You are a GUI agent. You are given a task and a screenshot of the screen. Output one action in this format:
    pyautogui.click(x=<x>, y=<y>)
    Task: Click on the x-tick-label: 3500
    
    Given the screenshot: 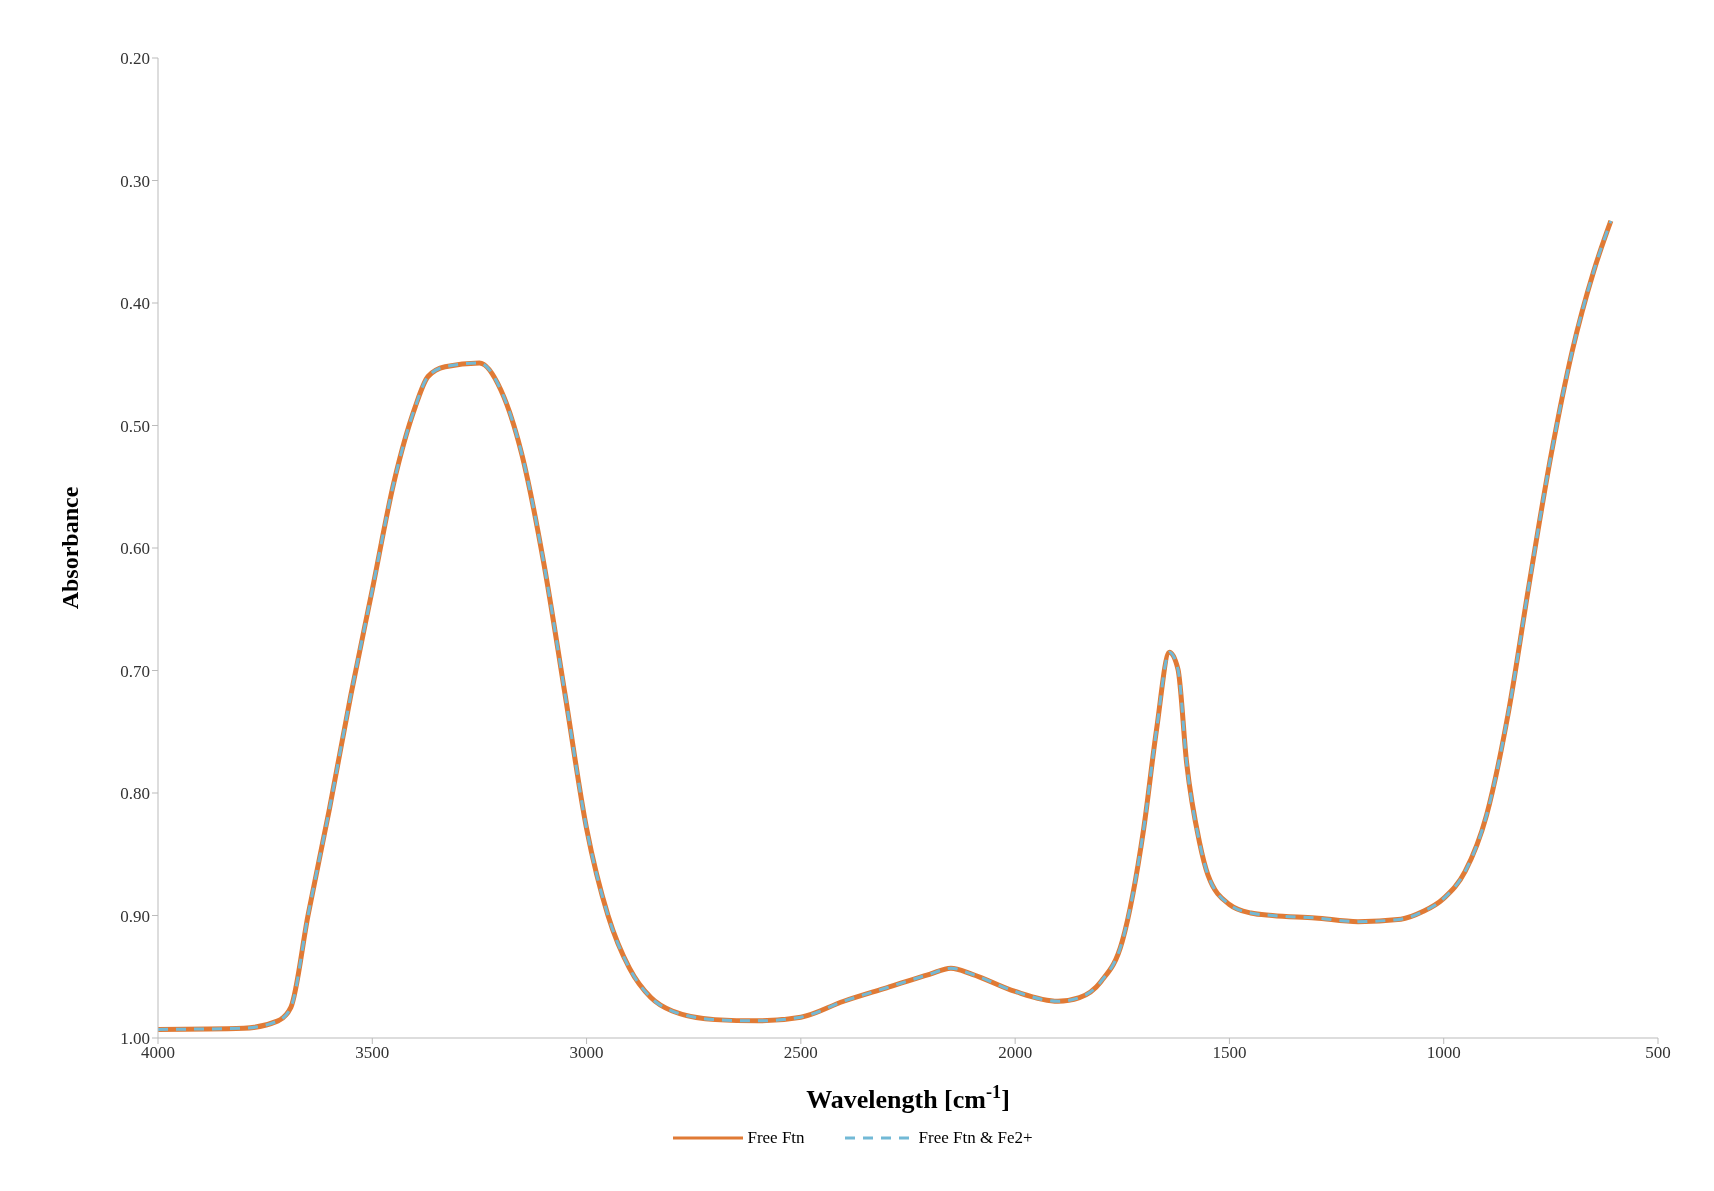 What is the action you would take?
    pyautogui.click(x=372, y=1053)
    